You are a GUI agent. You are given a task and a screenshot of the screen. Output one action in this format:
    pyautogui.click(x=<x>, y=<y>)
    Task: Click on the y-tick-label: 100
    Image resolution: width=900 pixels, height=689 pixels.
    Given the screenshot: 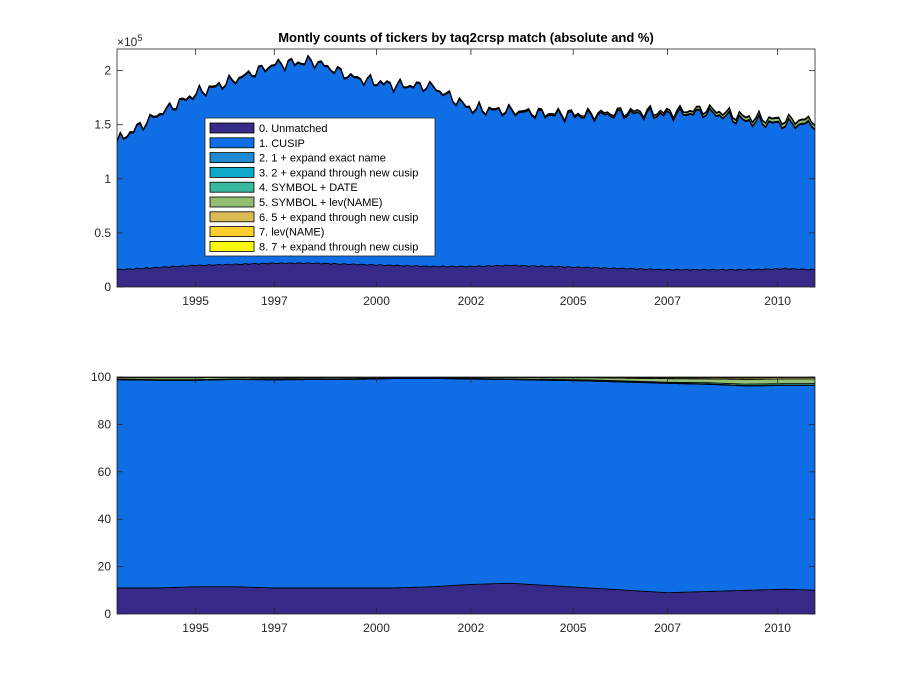 What is the action you would take?
    pyautogui.click(x=101, y=377)
    